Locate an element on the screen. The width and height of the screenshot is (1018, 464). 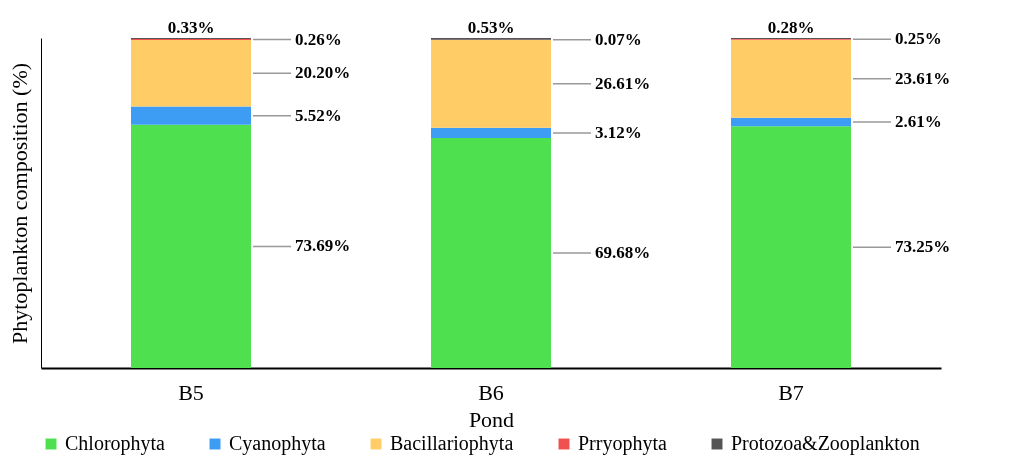
data-label: 3.12% is located at coordinates (618, 132).